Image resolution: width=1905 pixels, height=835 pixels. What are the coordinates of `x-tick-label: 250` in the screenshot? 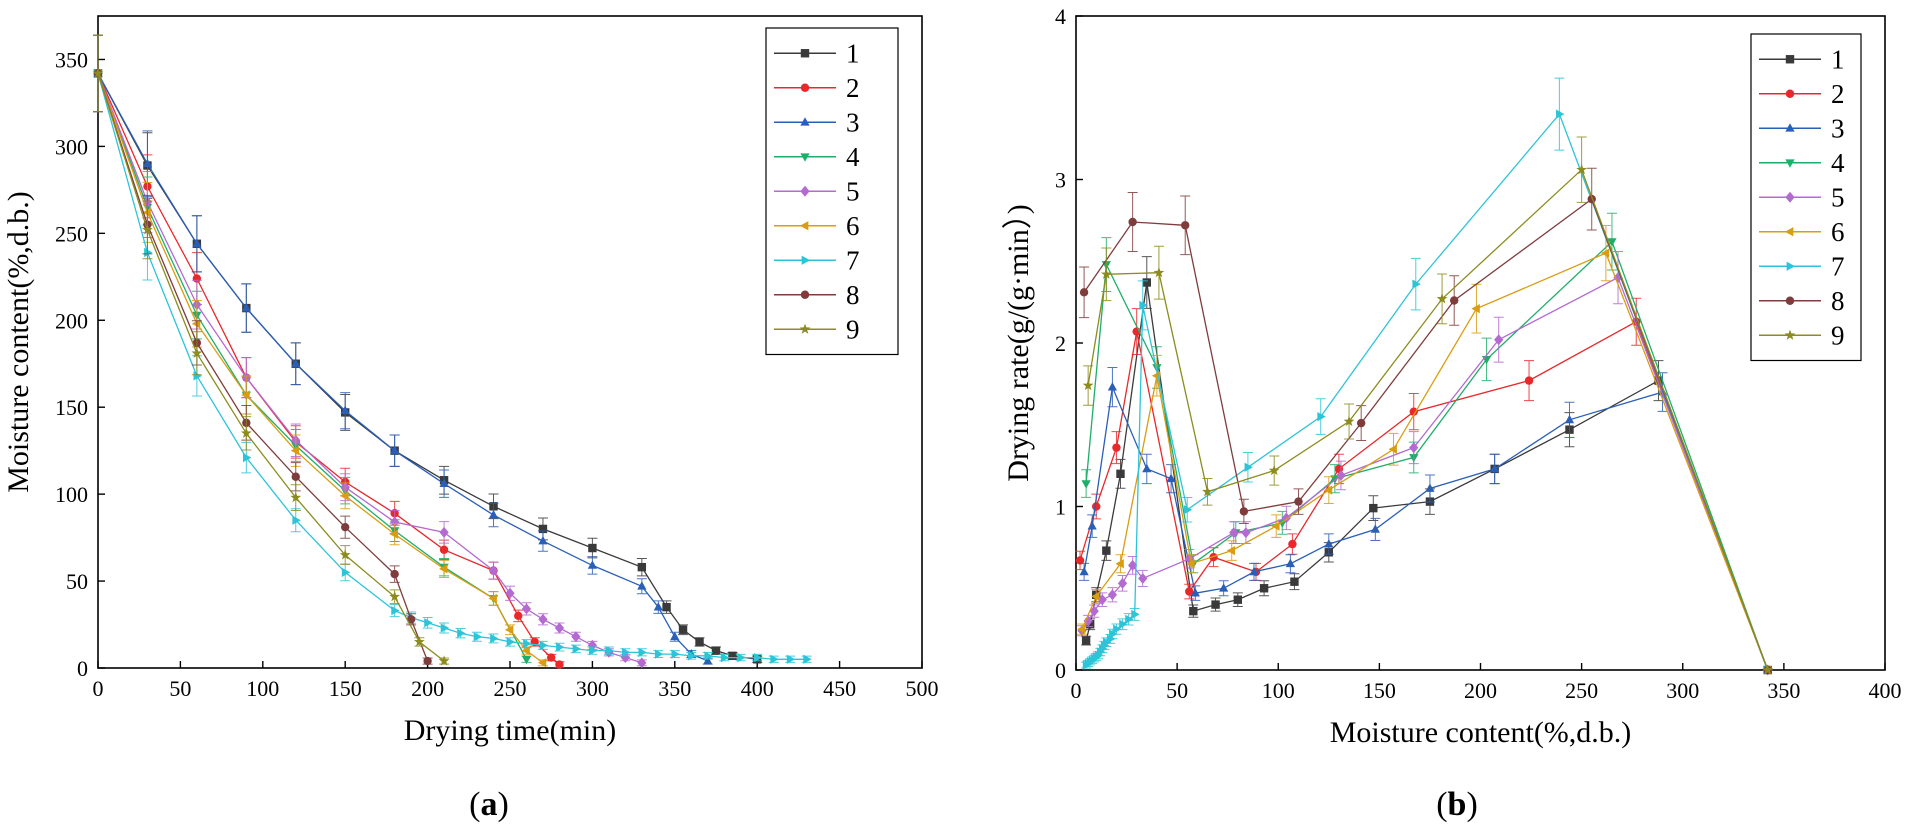 It's located at (1581, 690).